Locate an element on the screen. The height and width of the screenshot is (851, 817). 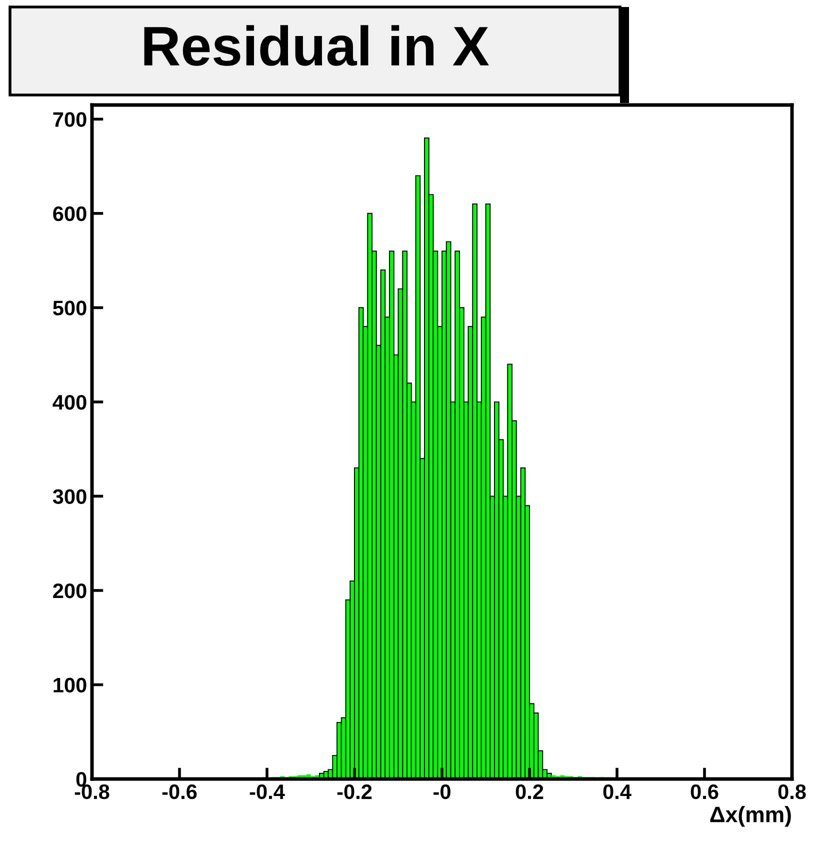
chart-title: Residual in X is located at coordinates (316, 45).